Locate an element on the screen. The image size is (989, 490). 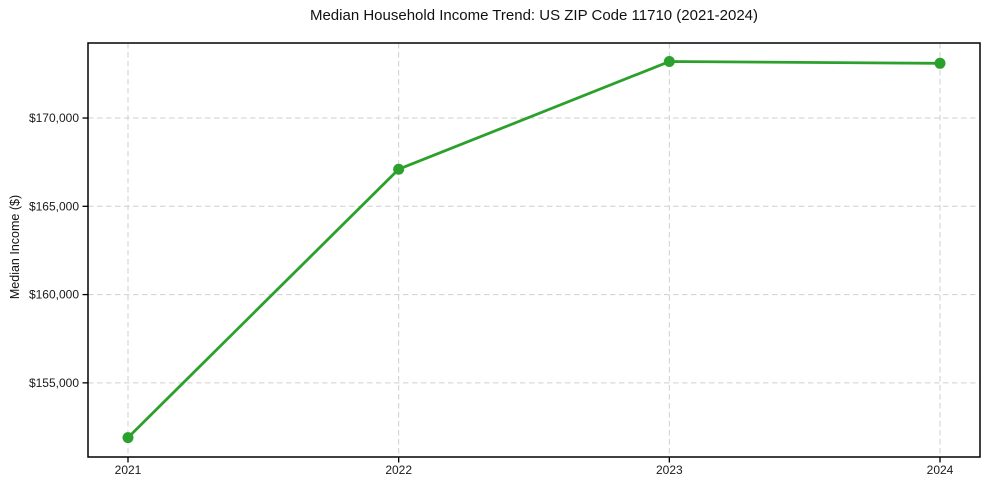
y-tick-label: $160,000 is located at coordinates (54, 295).